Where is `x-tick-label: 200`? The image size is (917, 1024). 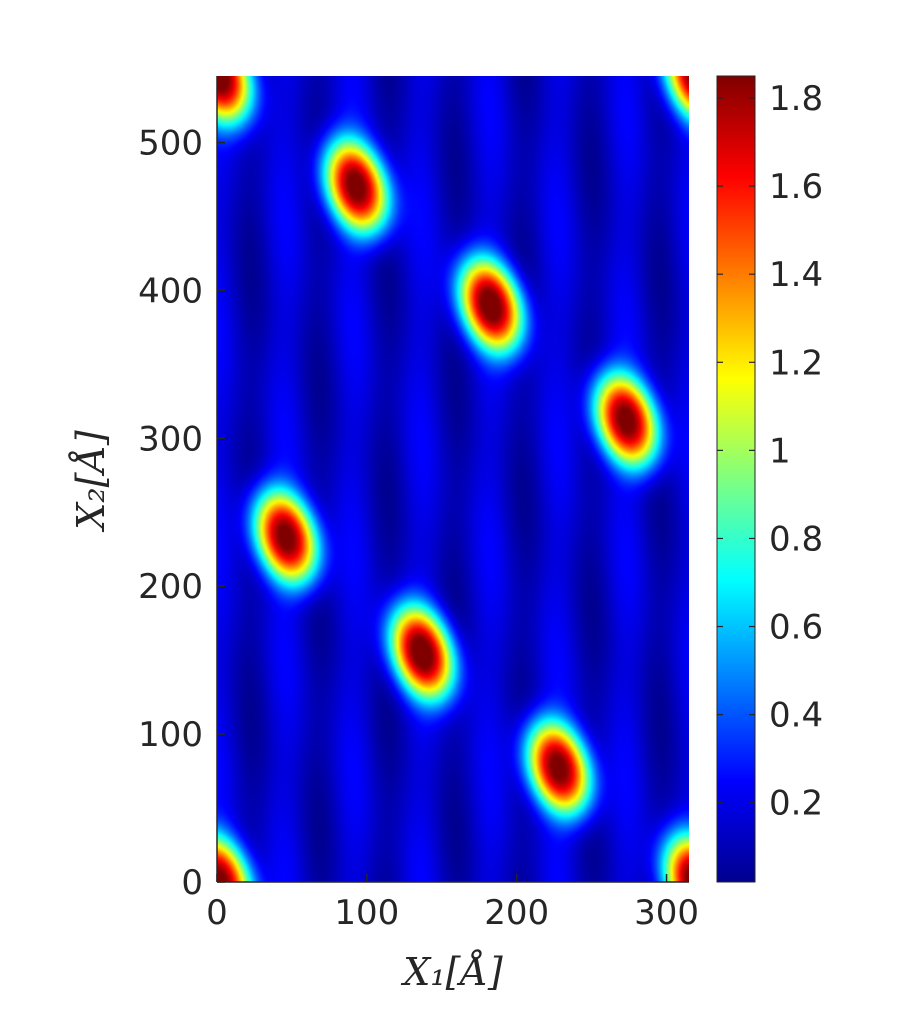
x-tick-label: 200 is located at coordinates (516, 913).